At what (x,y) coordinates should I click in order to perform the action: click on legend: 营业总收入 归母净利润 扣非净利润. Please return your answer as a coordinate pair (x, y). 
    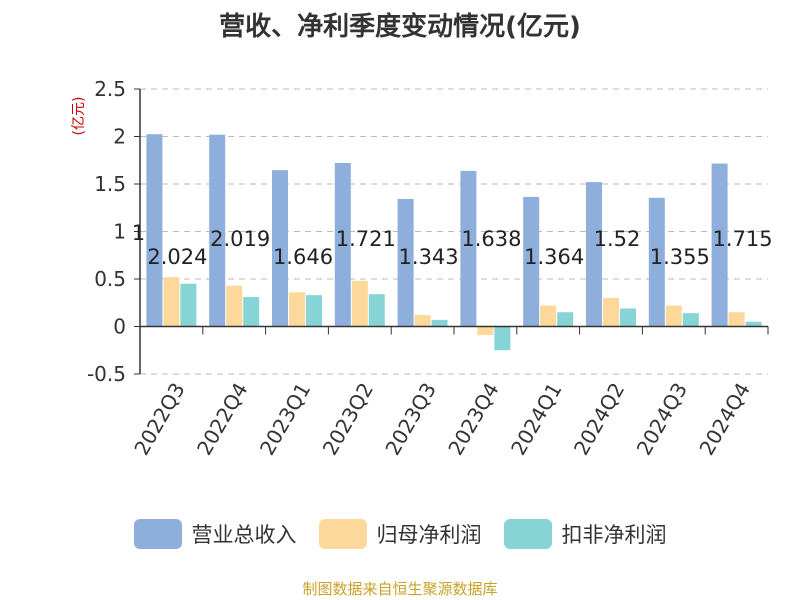
    Looking at the image, I should click on (400, 534).